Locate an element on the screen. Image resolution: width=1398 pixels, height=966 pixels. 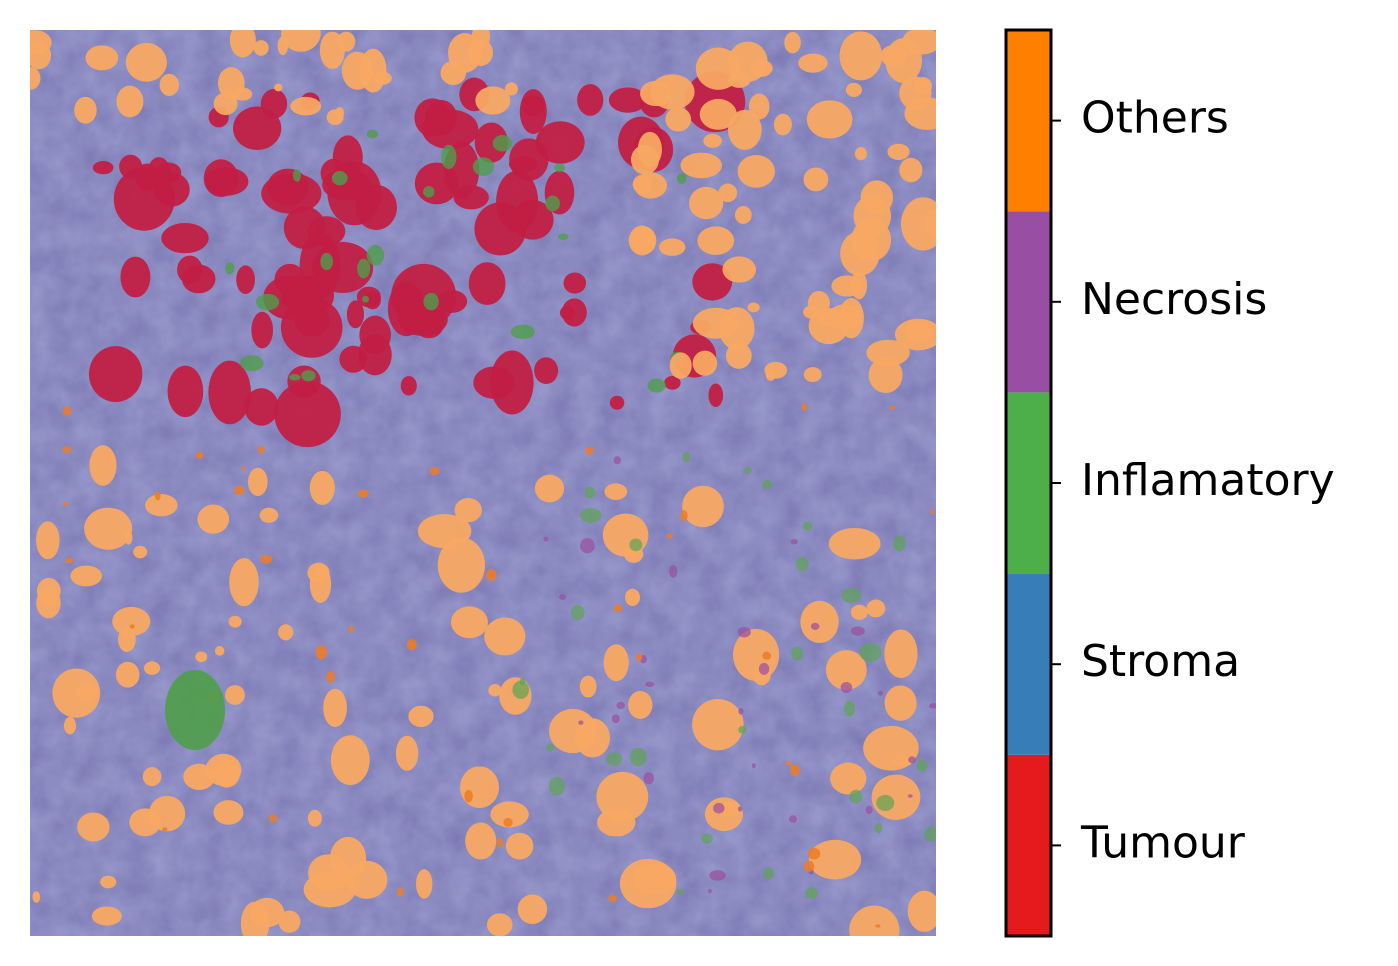
colorbar-label: Necrosis is located at coordinates (1174, 299).